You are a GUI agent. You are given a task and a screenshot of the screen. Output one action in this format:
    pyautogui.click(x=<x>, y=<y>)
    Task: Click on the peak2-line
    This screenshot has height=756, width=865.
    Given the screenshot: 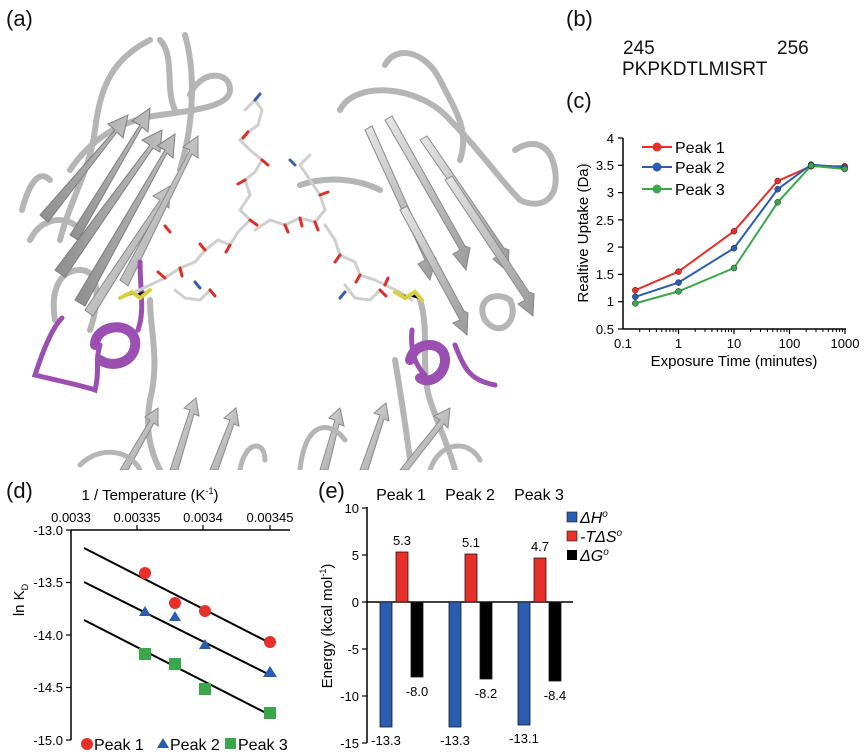 What is the action you would take?
    pyautogui.click(x=739, y=230)
    